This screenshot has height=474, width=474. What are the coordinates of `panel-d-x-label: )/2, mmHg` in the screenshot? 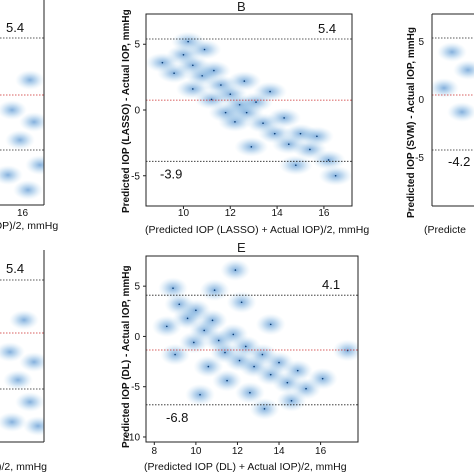 It's located at (23, 467).